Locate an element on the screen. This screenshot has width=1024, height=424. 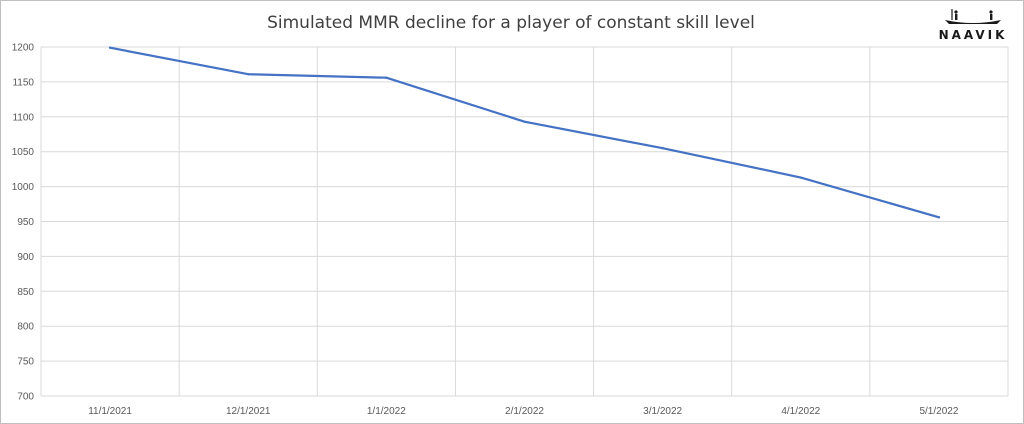
y-tick-label: 850 is located at coordinates (25, 292).